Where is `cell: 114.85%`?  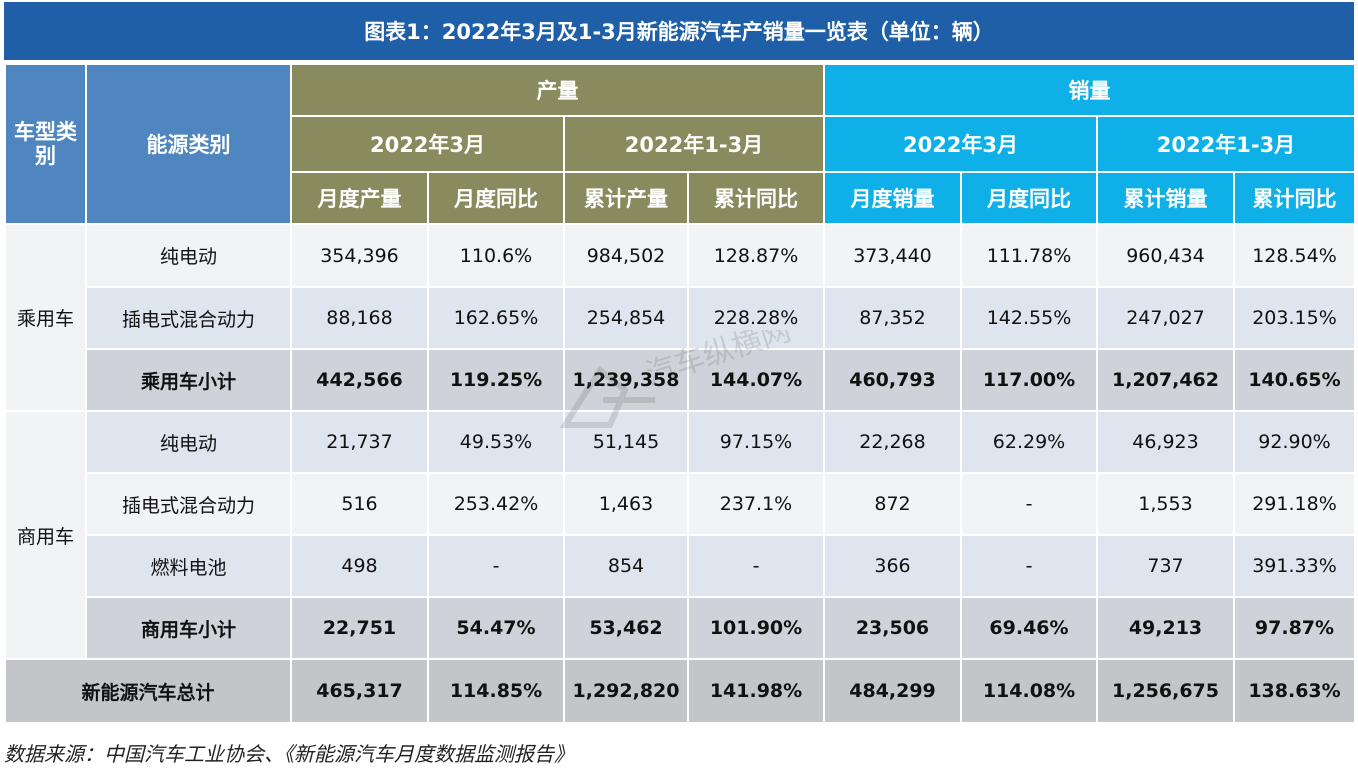 cell: 114.85% is located at coordinates (496, 691).